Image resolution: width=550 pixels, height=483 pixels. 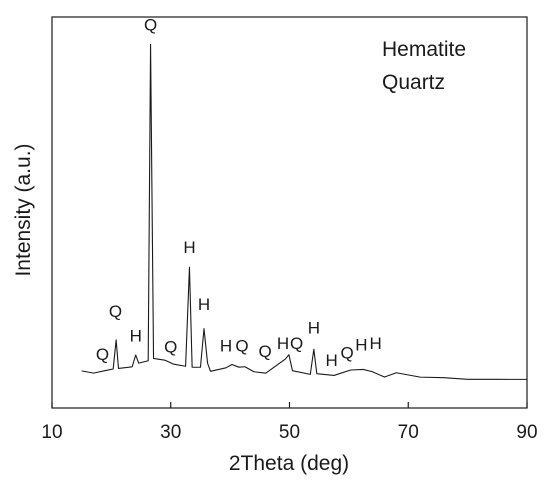 I want to click on peak-label-hematite-12: H, so click(x=314, y=328).